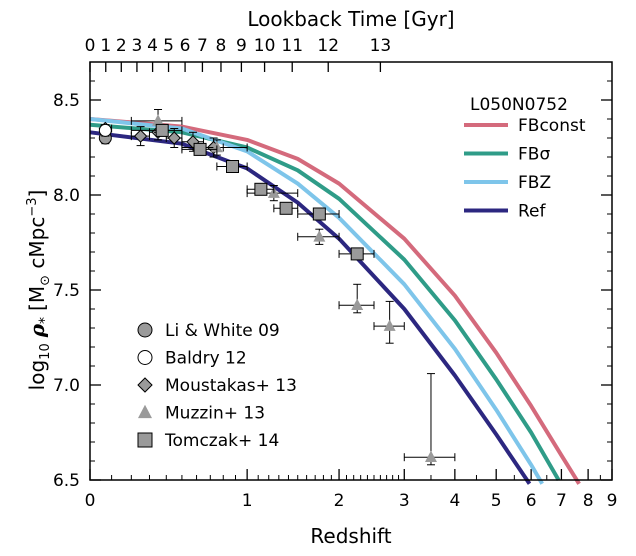 The width and height of the screenshot is (636, 556). What do you see at coordinates (45, 320) in the screenshot?
I see `y-axis-title-star: *` at bounding box center [45, 320].